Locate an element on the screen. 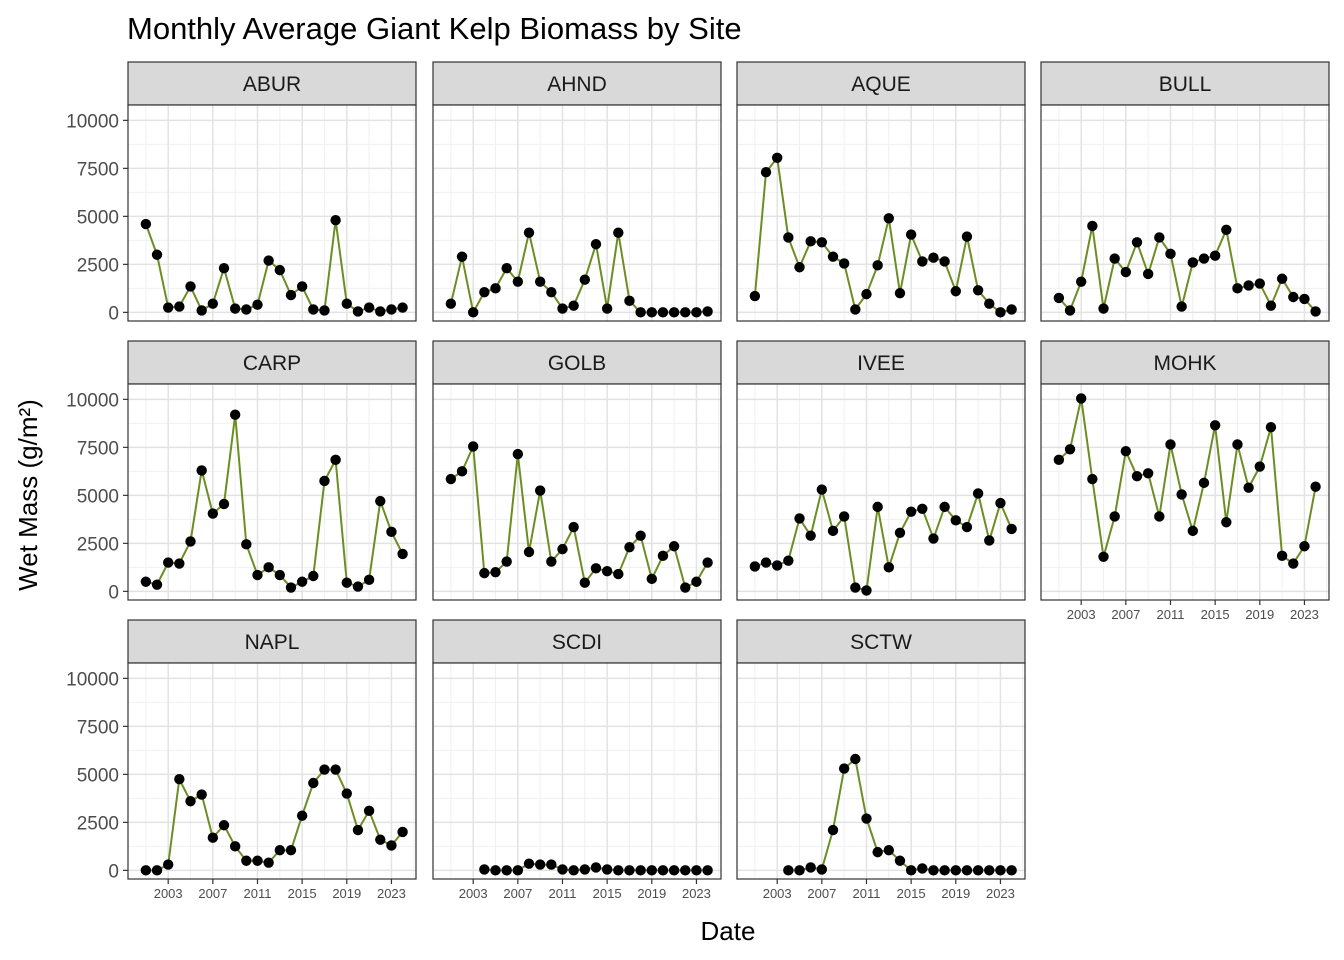 This screenshot has width=1344, height=960. series-line is located at coordinates (882, 234).